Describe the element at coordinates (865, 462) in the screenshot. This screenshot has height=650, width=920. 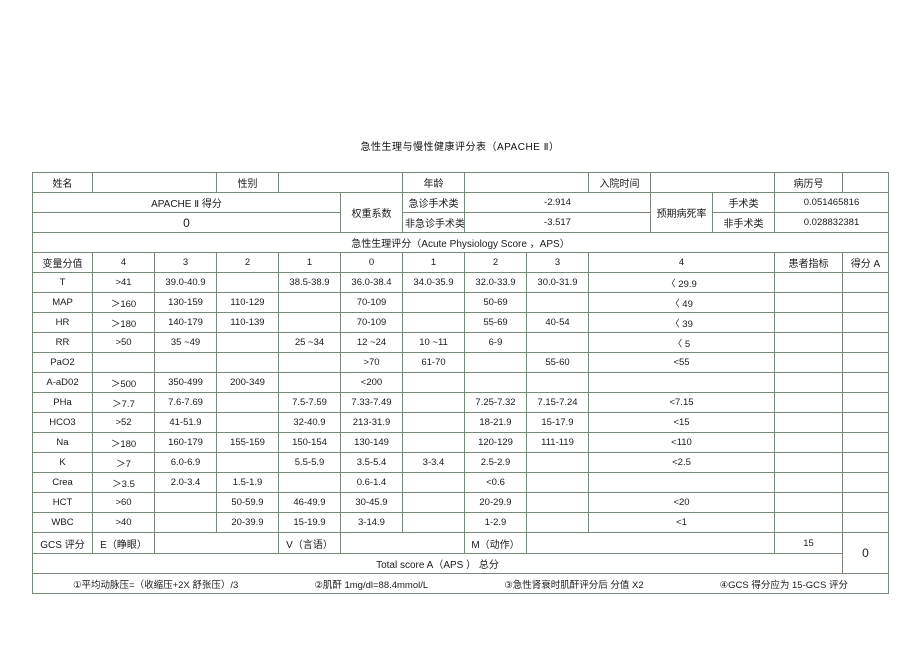
I see `cell-score-r9` at that location.